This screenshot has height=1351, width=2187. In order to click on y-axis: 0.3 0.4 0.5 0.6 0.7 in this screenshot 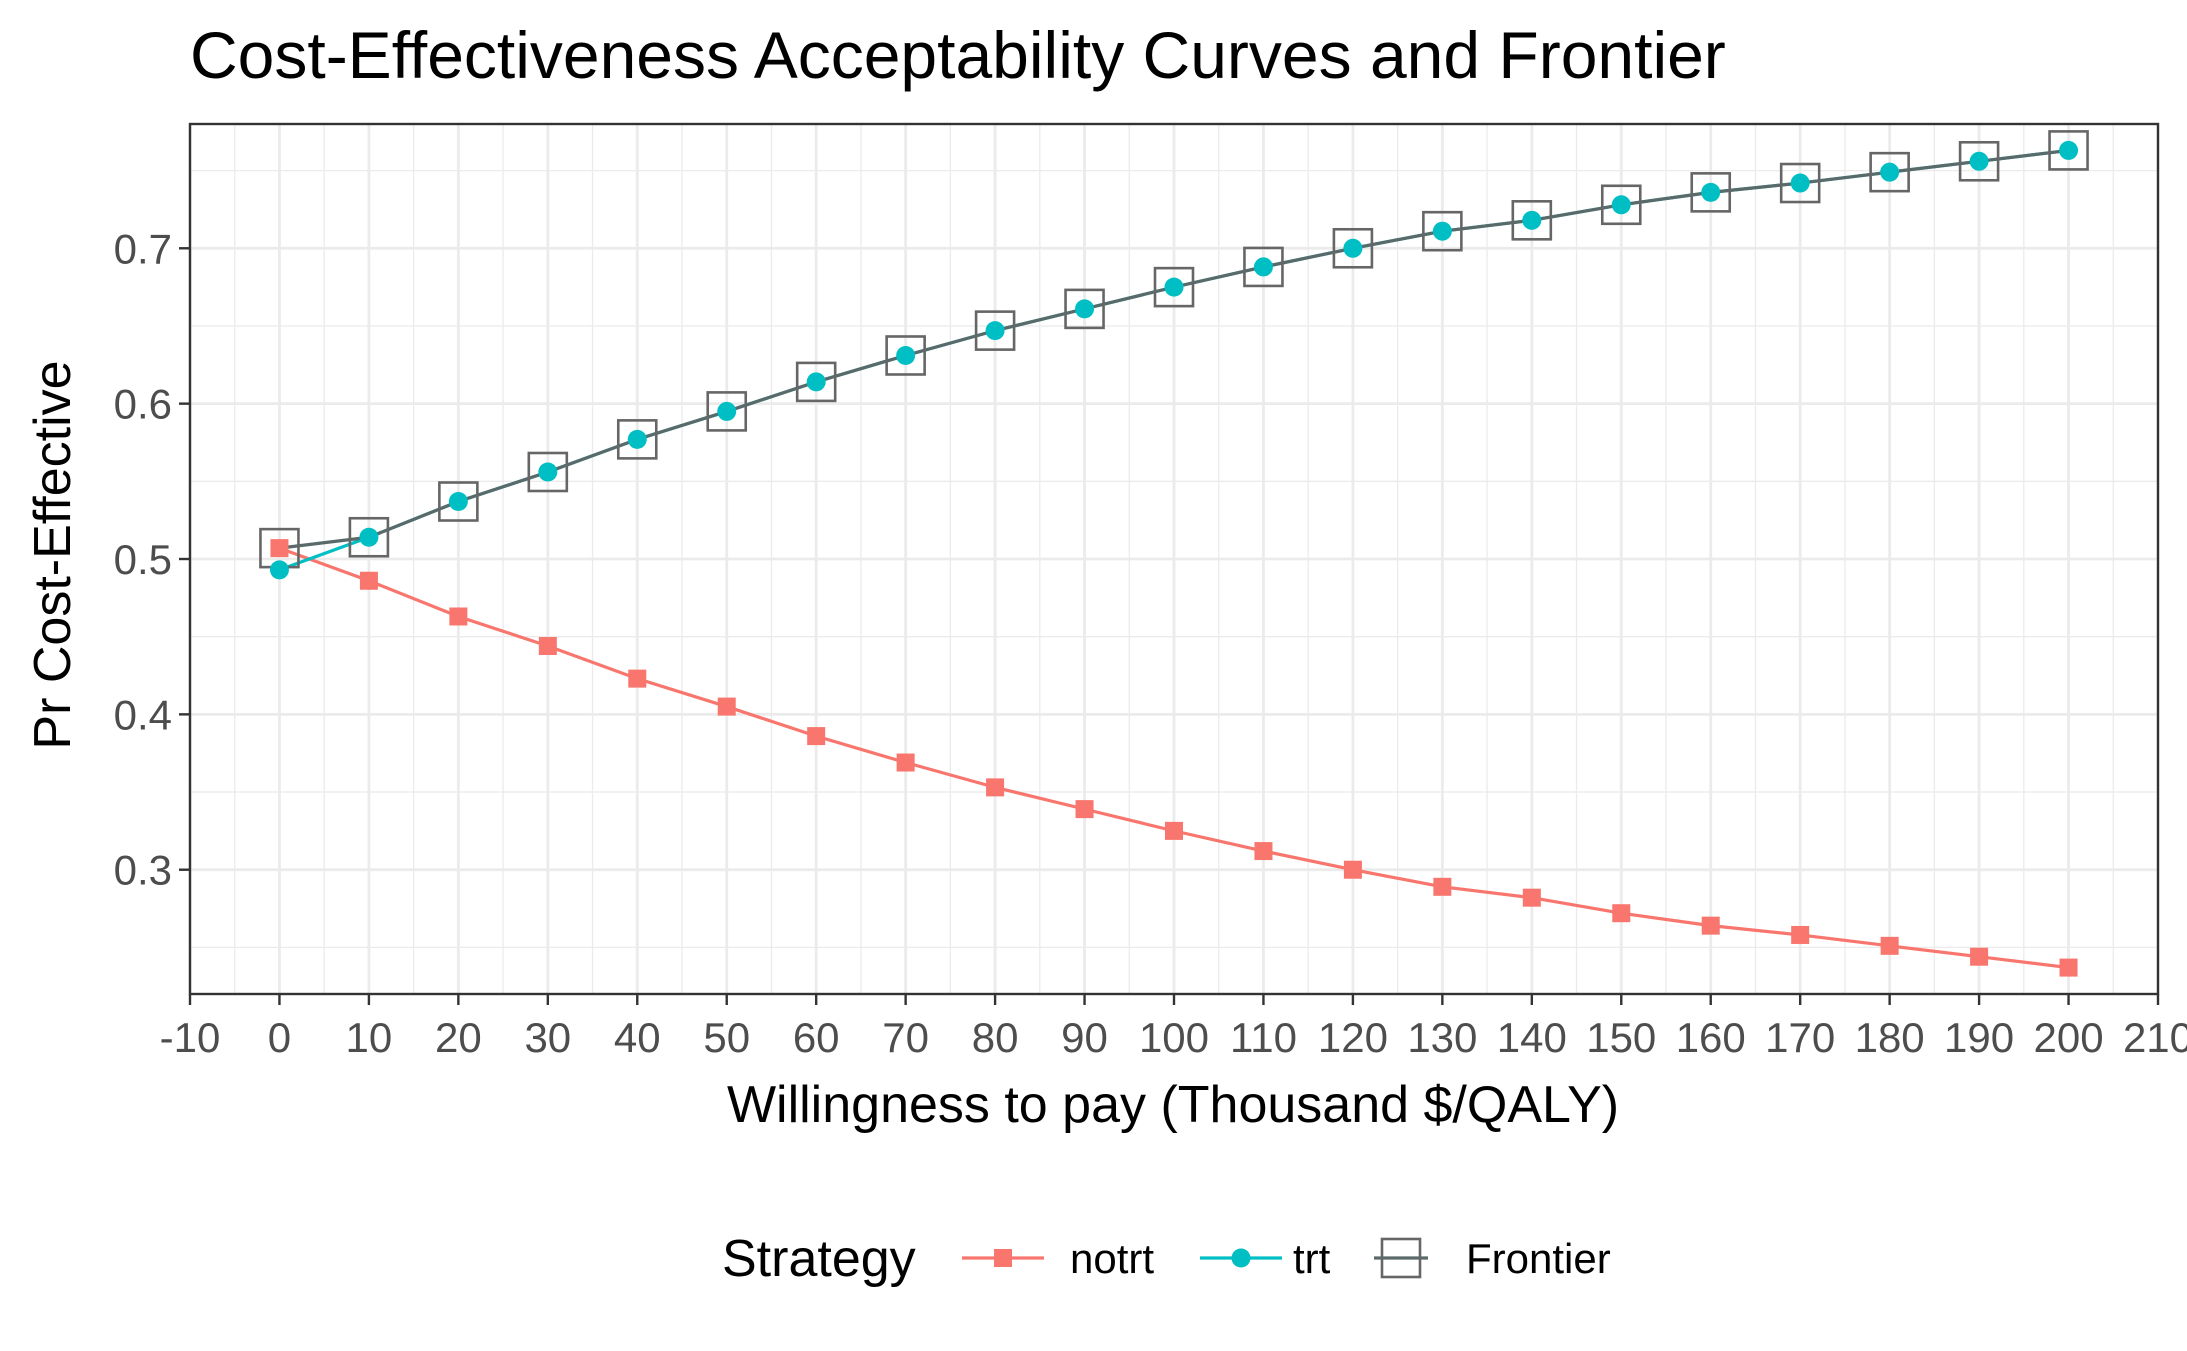, I will do `click(152, 559)`.